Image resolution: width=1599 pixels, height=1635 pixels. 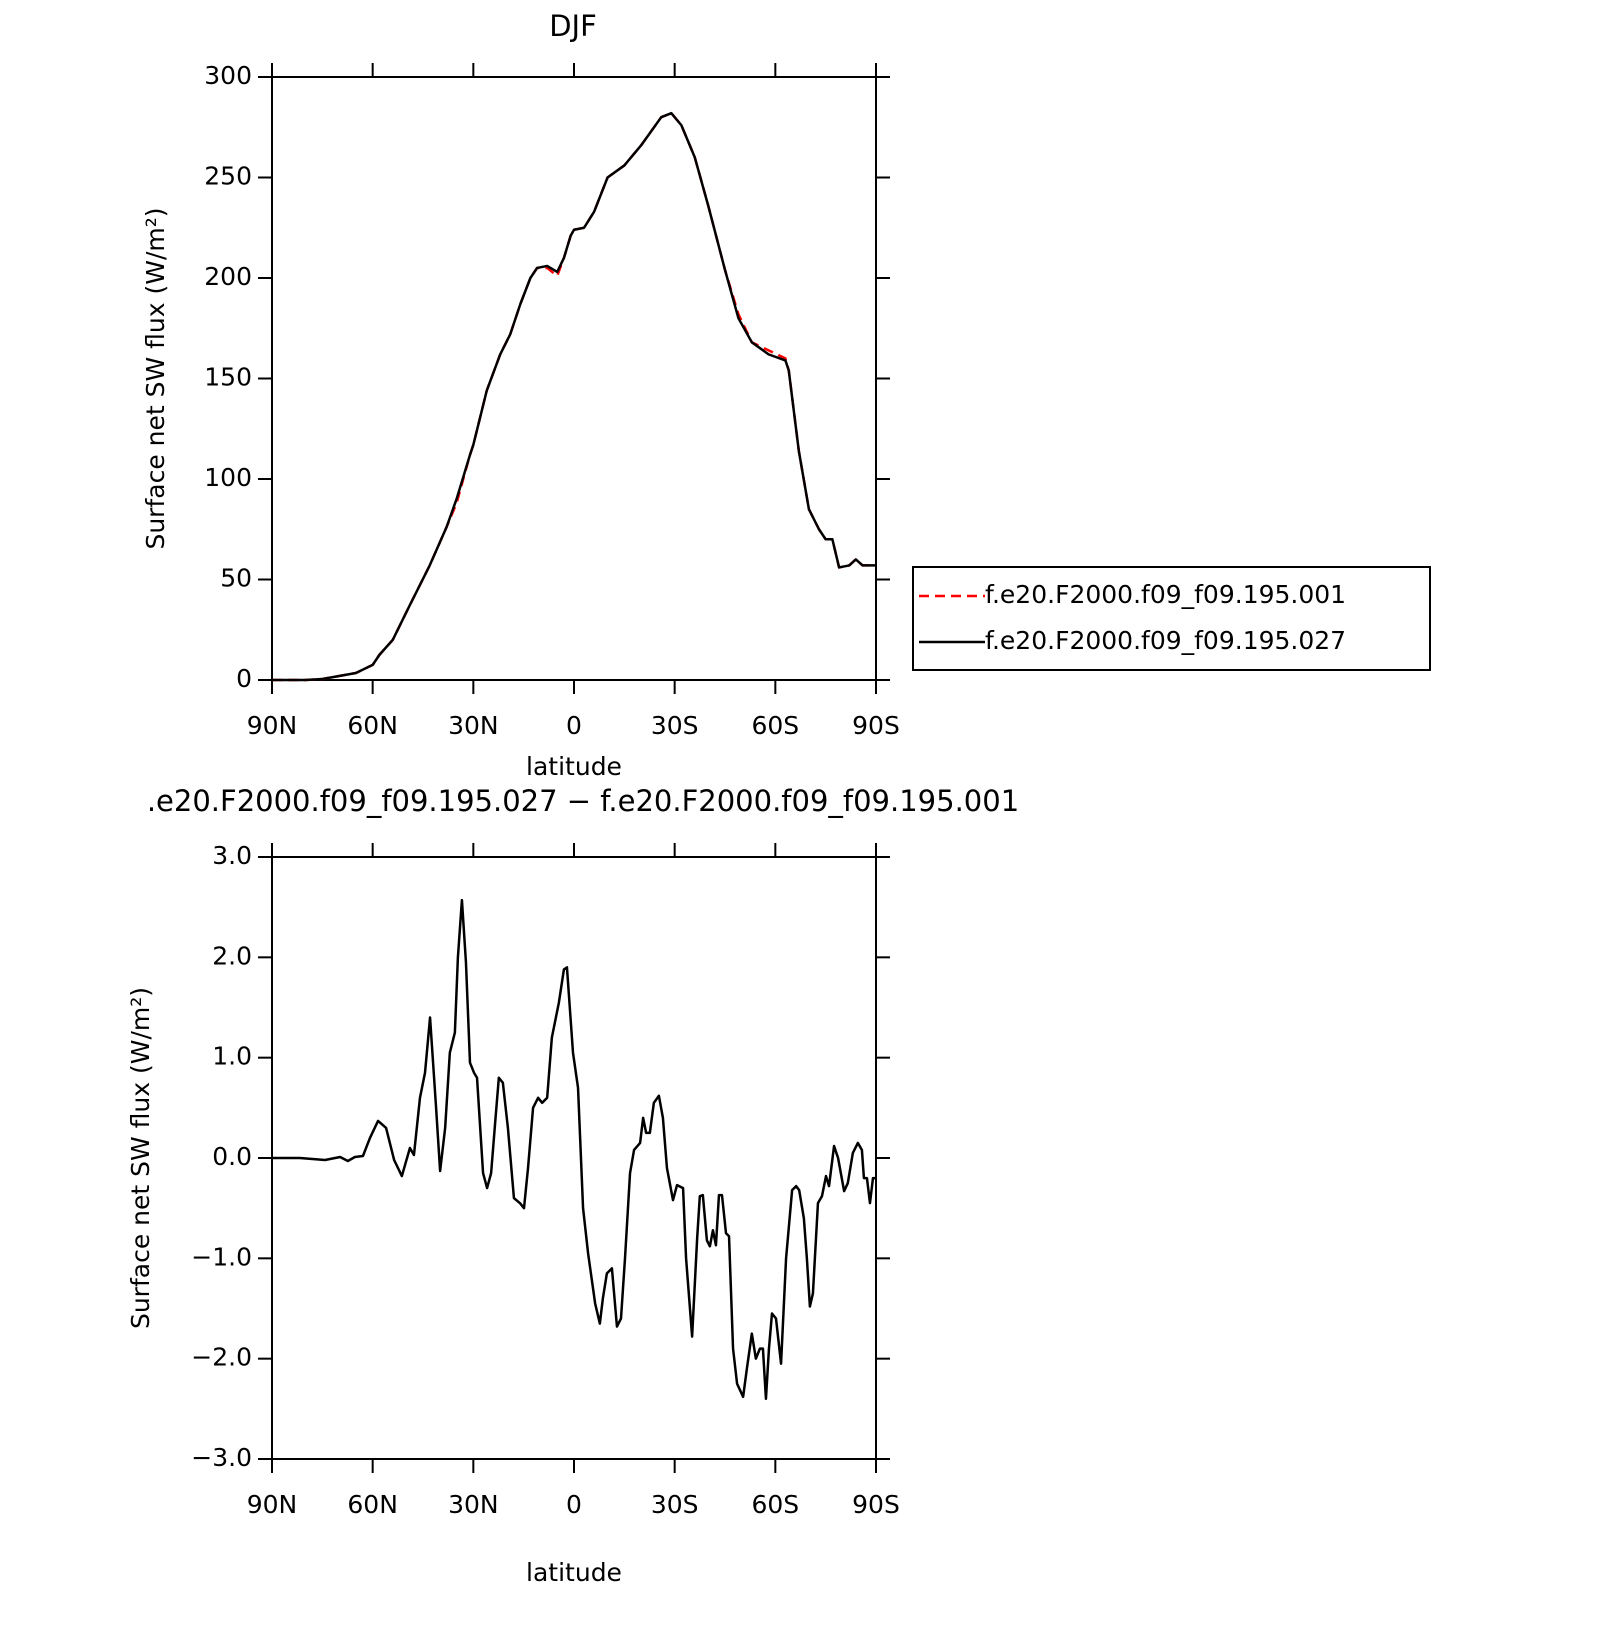 I want to click on y-tick-label: 300, so click(x=228, y=75).